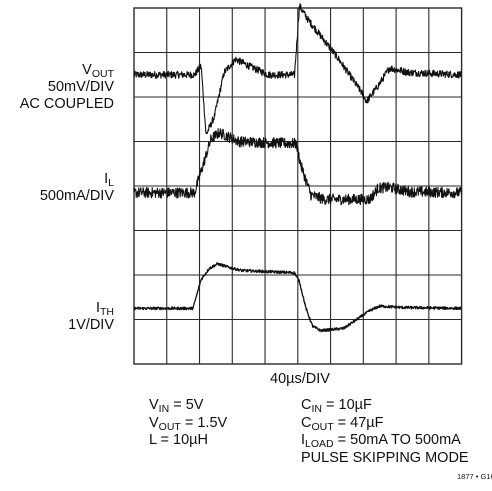 This screenshot has width=492, height=491. What do you see at coordinates (300, 379) in the screenshot?
I see `time-base-label: 40µs/DIV` at bounding box center [300, 379].